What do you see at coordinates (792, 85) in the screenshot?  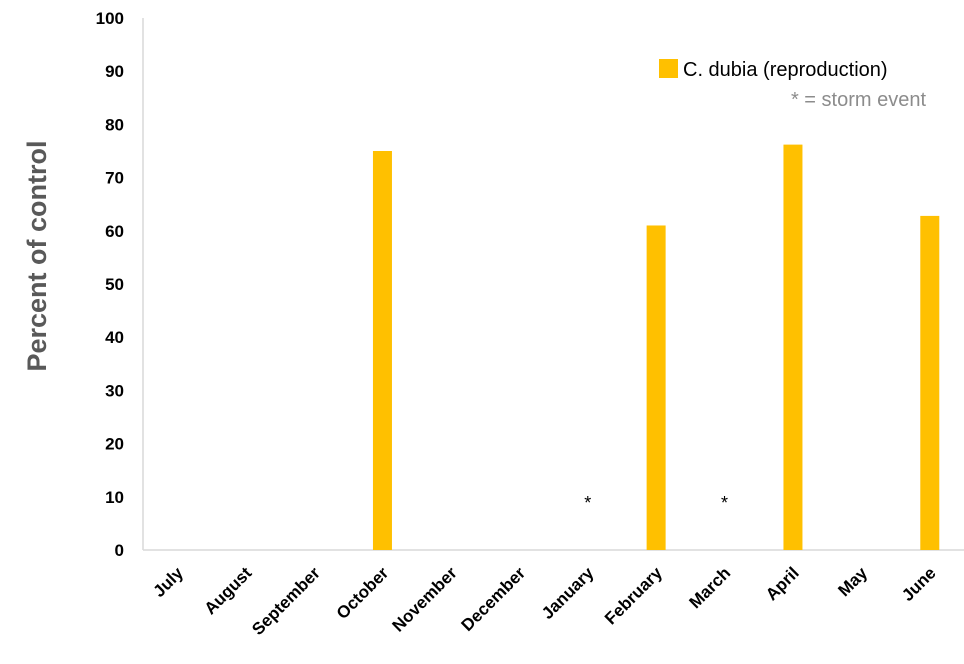 I see `legend: C. dubia (reproduction) * = storm event` at bounding box center [792, 85].